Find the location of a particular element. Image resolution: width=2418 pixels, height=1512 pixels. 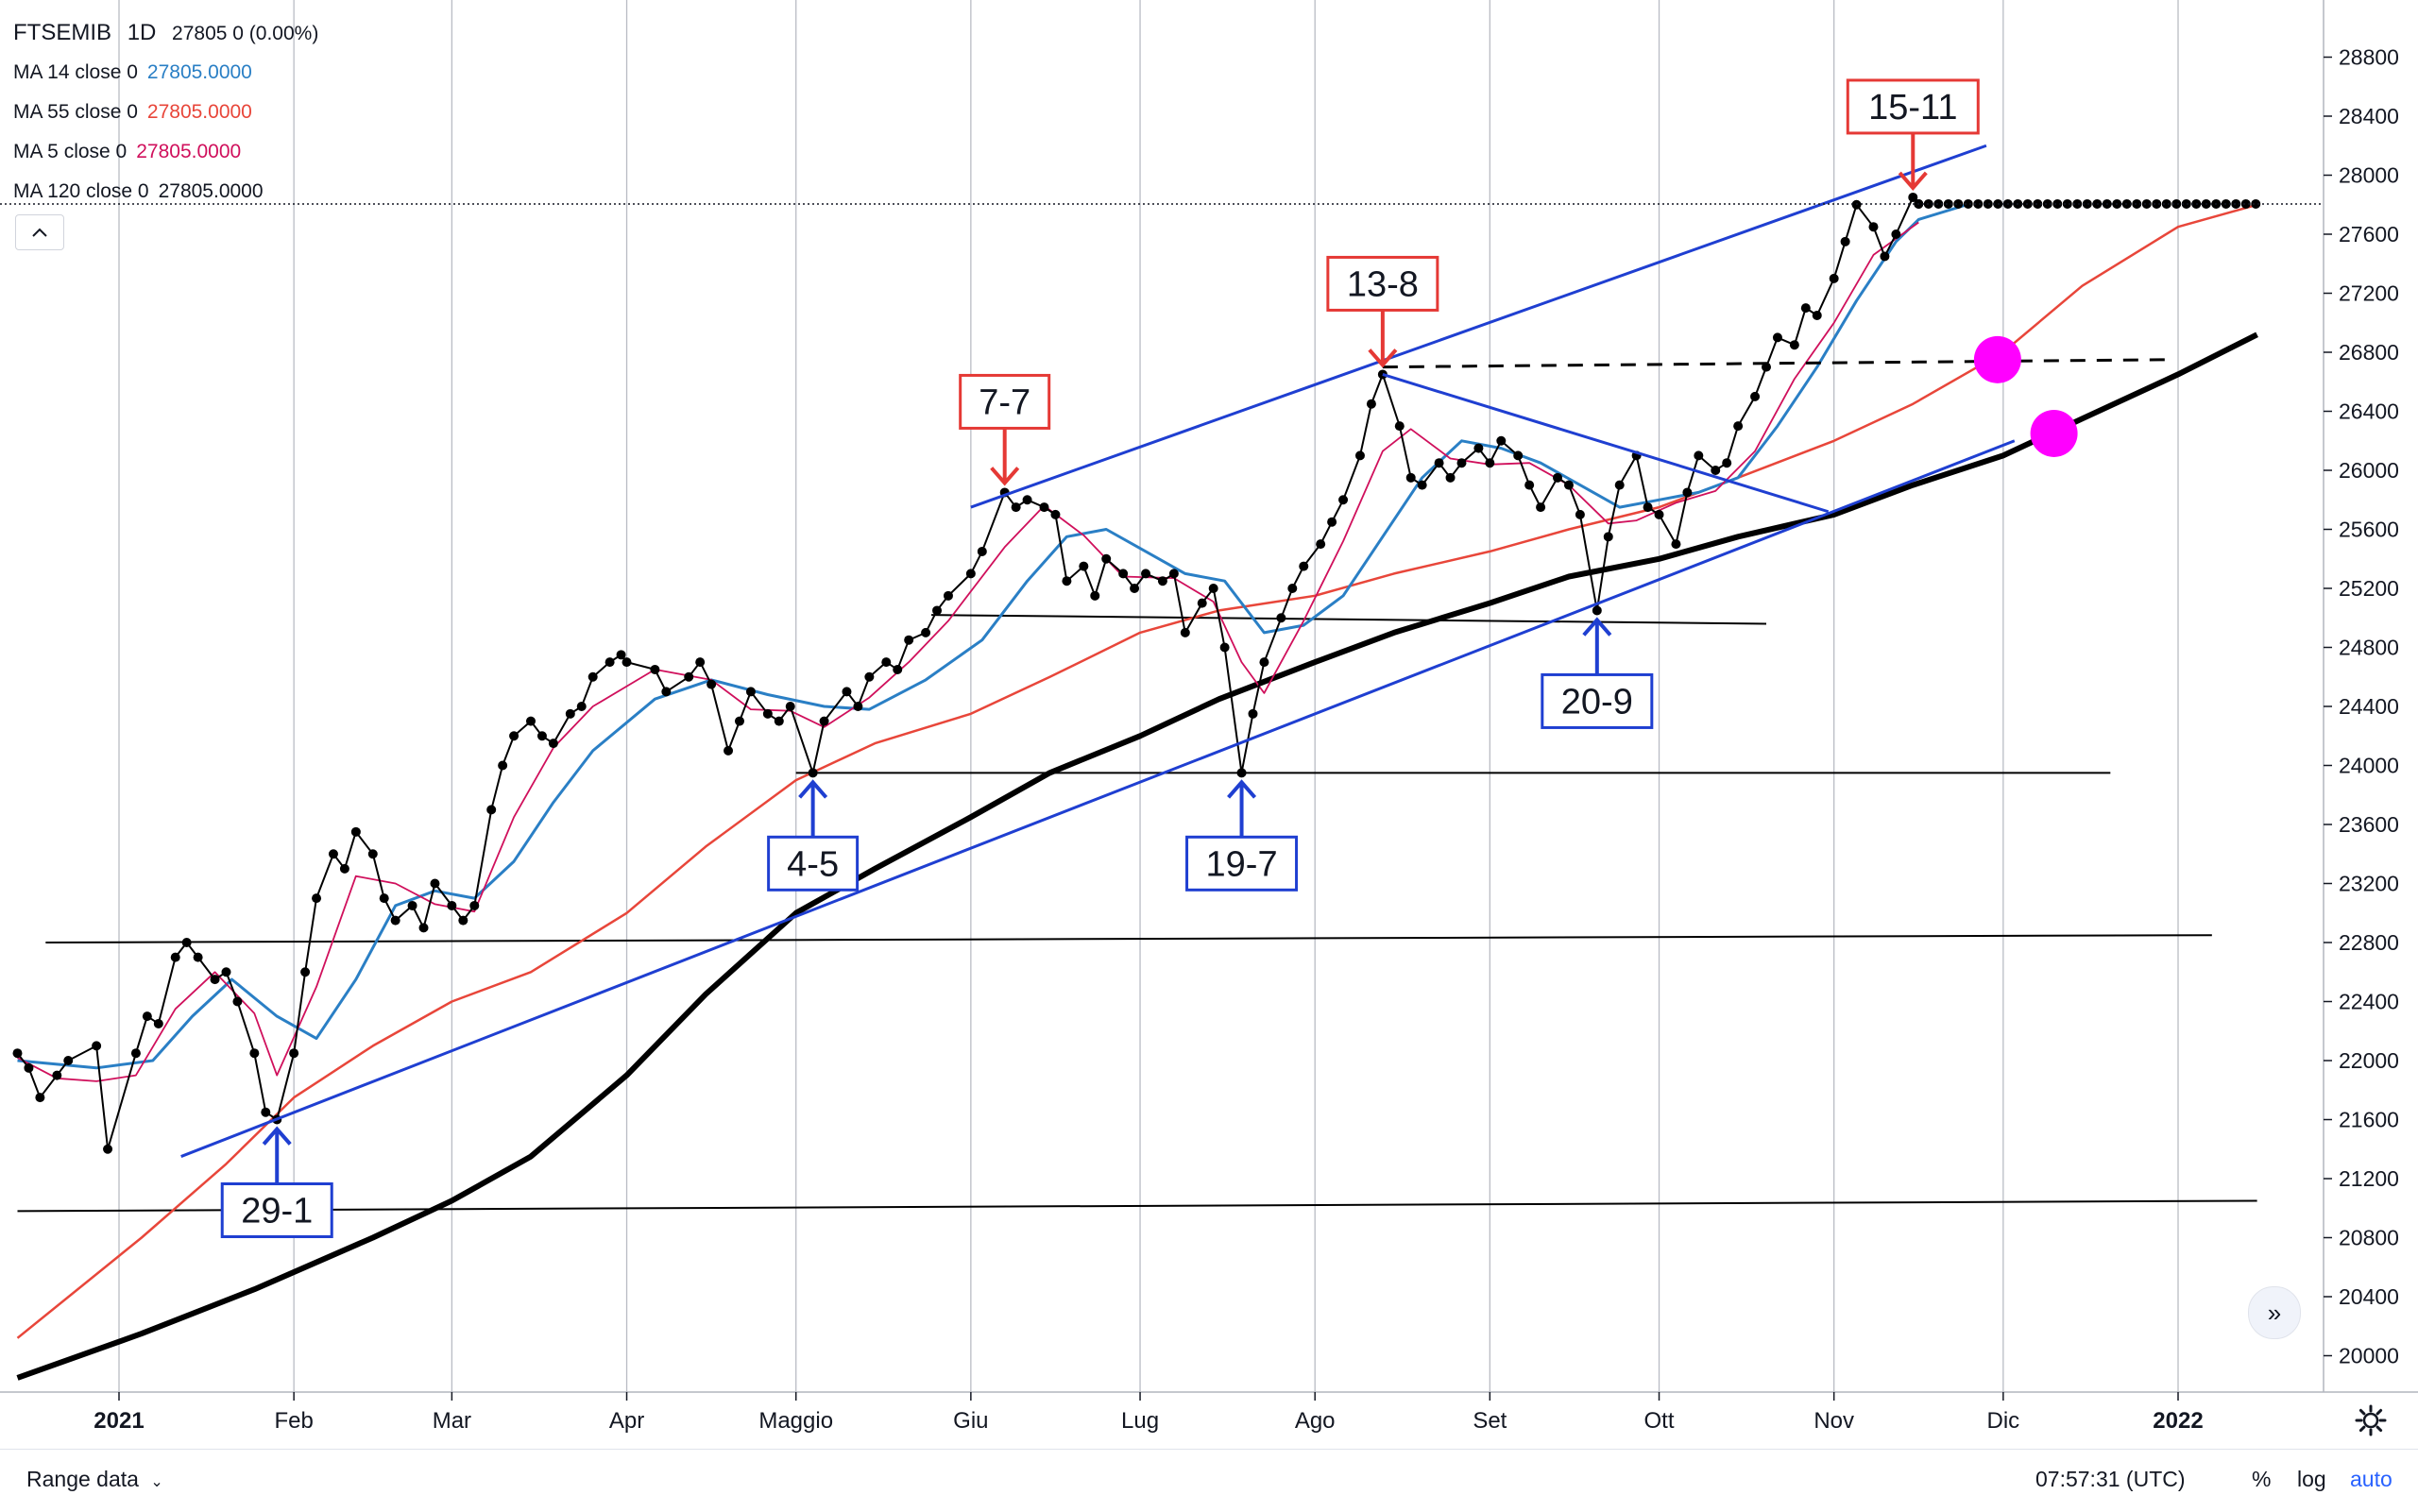

log-toggle: log is located at coordinates (2311, 1479).